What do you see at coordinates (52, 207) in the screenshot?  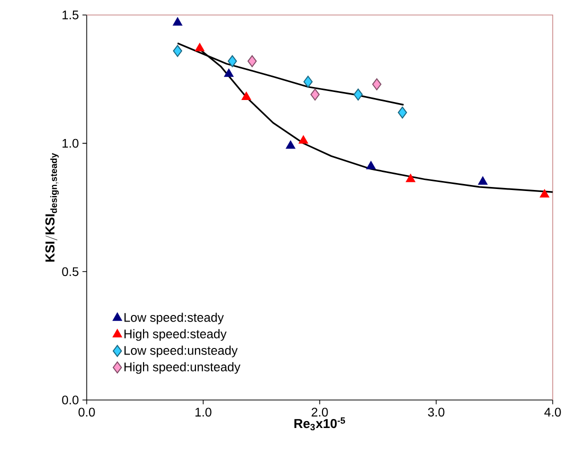 I see `y-axis-title: $\mathbf{KSI/KSI_{design,steady}}$` at bounding box center [52, 207].